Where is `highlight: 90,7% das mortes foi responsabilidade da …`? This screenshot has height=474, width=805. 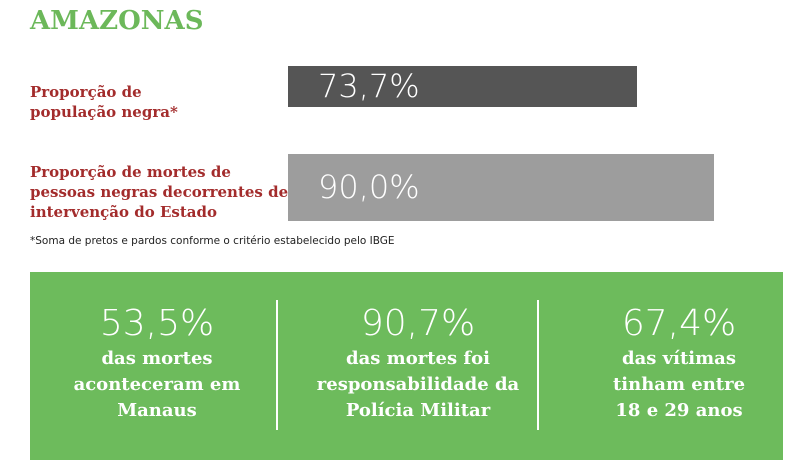 highlight: 90,7% das mortes foi responsabilidade da … is located at coordinates (418, 363).